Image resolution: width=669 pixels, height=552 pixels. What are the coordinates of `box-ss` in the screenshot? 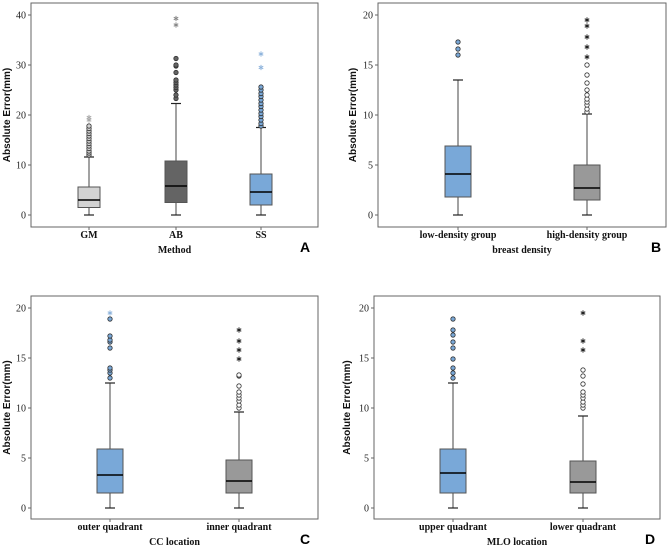 It's located at (261, 133).